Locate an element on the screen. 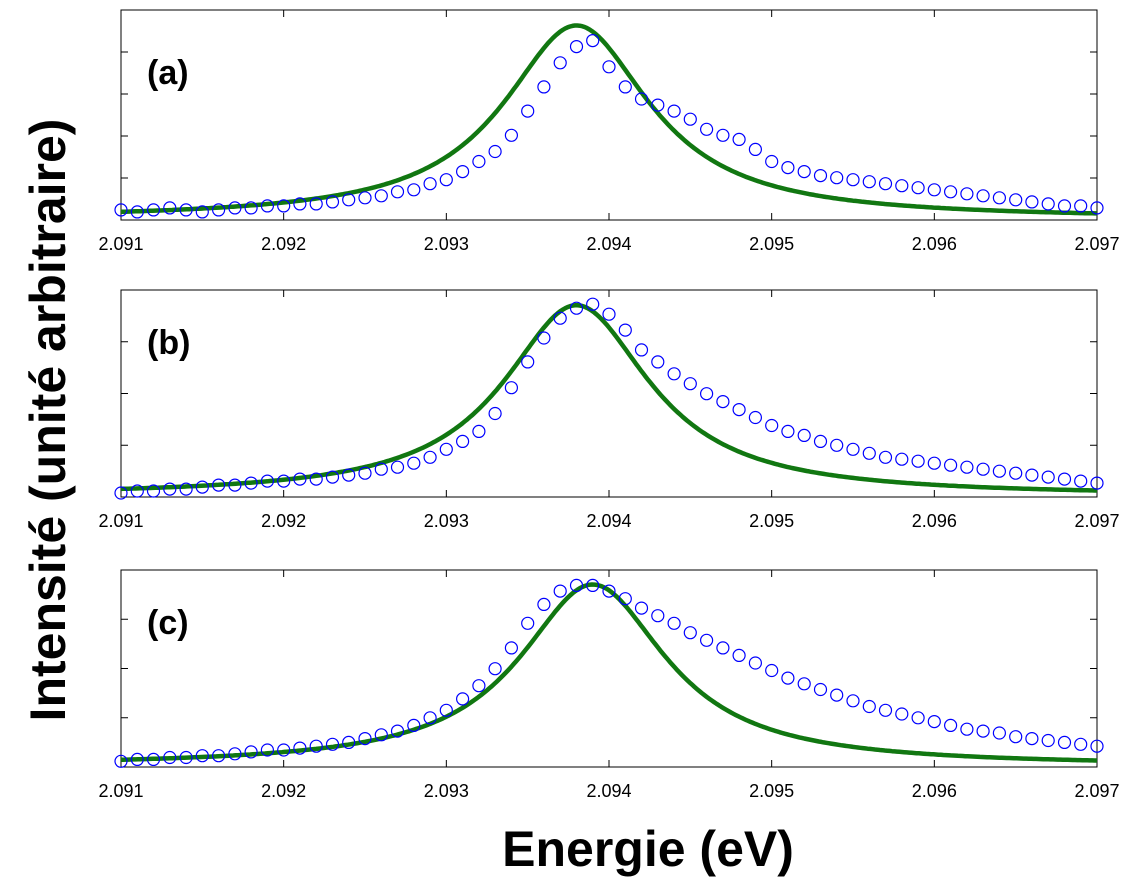 The image size is (1133, 878). x-tick-label: 2.095 is located at coordinates (771, 791).